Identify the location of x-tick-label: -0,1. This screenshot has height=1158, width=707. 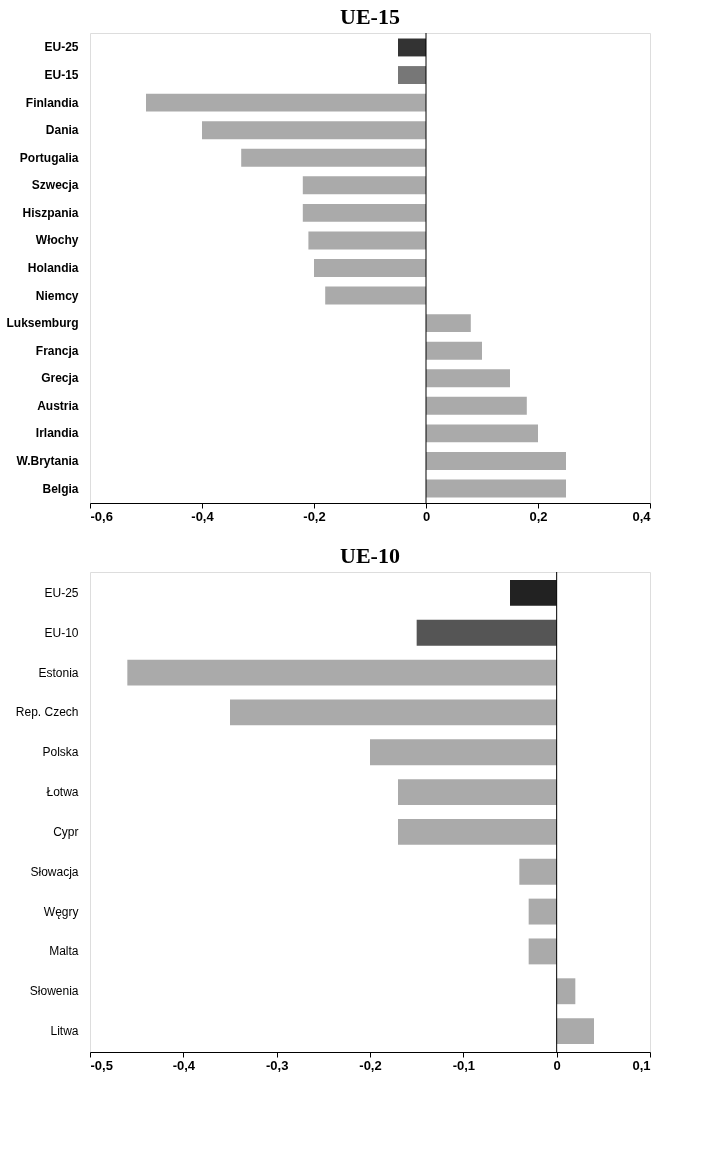
(464, 1065).